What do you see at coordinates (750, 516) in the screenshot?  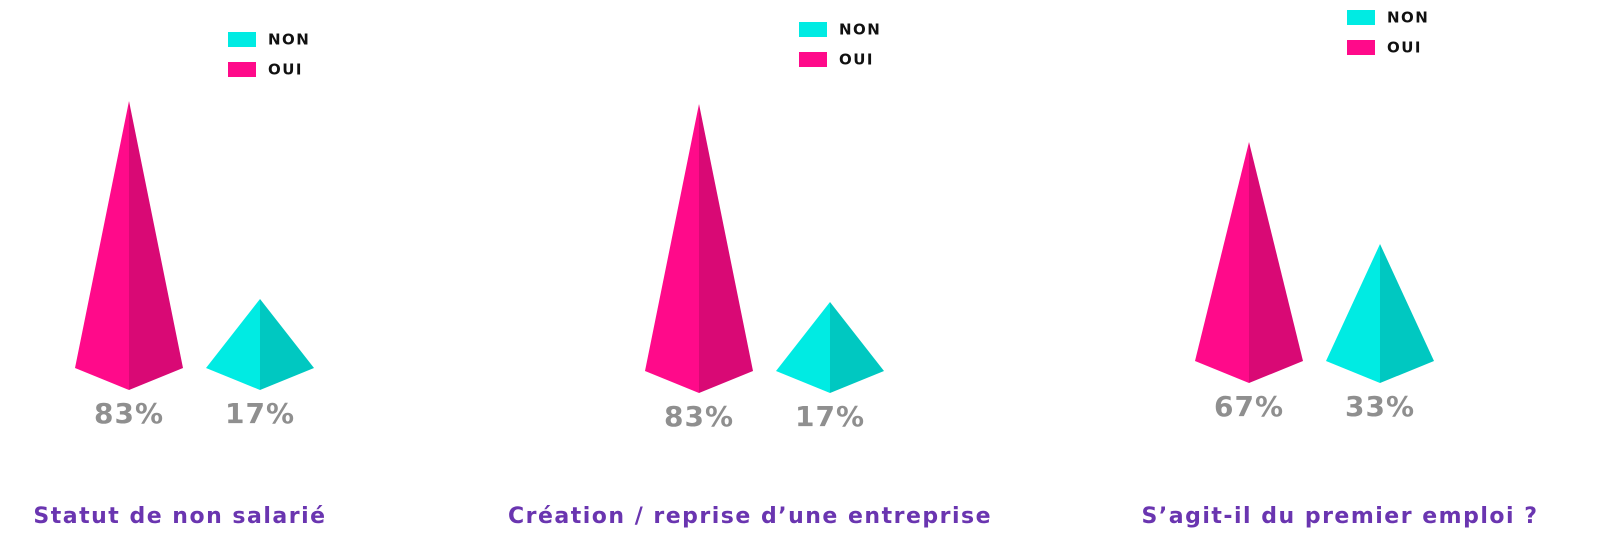 I see `chart-title: Création / reprise d’une entreprise` at bounding box center [750, 516].